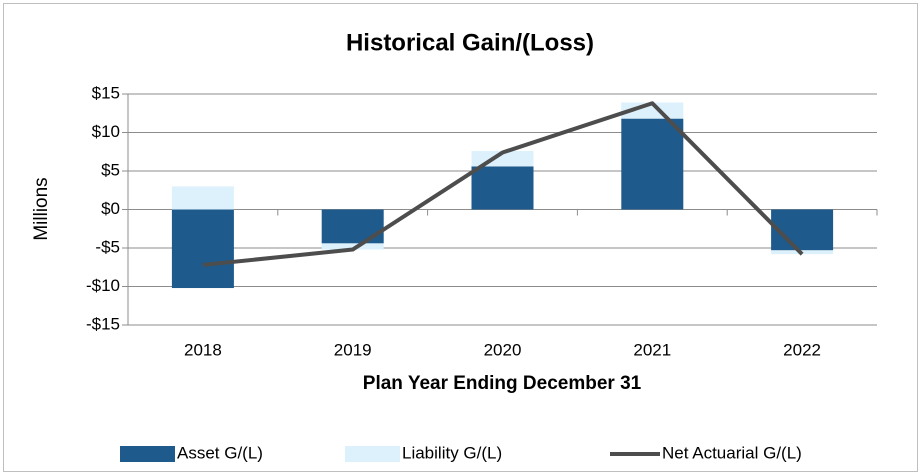 This screenshot has height=475, width=922. What do you see at coordinates (106, 92) in the screenshot?
I see `y-tick-label: $15` at bounding box center [106, 92].